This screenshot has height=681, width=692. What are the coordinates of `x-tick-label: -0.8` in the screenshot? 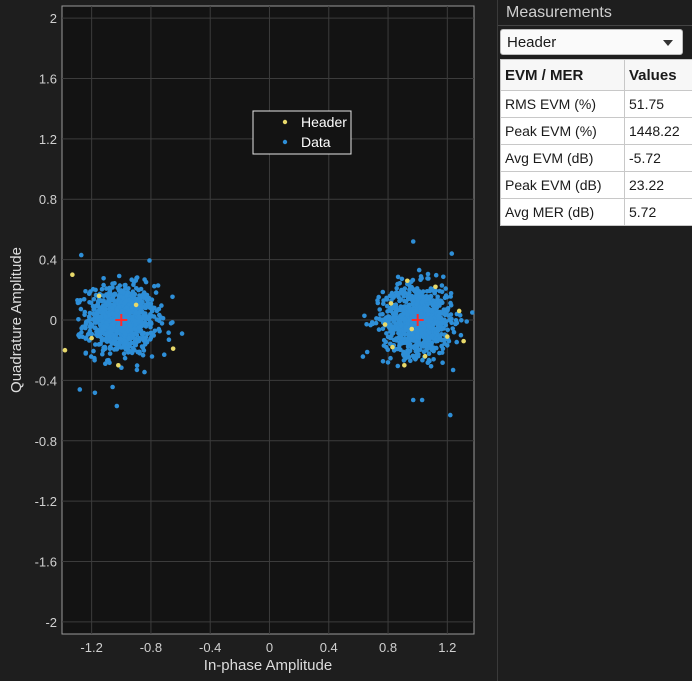 It's located at (151, 647).